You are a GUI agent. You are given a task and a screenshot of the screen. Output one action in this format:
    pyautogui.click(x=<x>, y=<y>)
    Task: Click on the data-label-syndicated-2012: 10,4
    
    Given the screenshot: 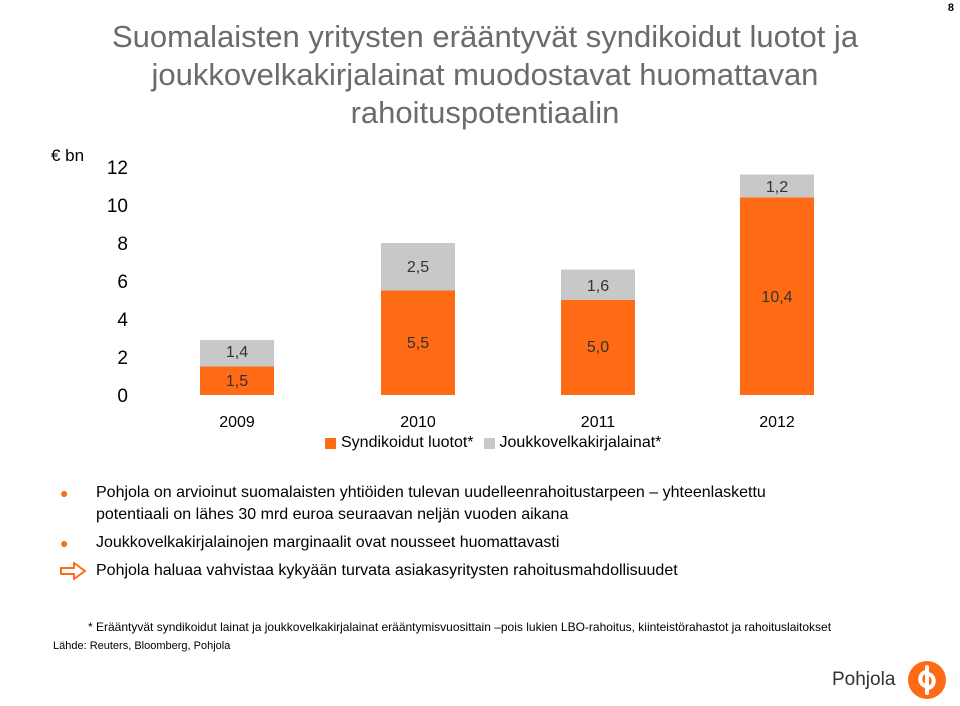 What is the action you would take?
    pyautogui.click(x=776, y=297)
    